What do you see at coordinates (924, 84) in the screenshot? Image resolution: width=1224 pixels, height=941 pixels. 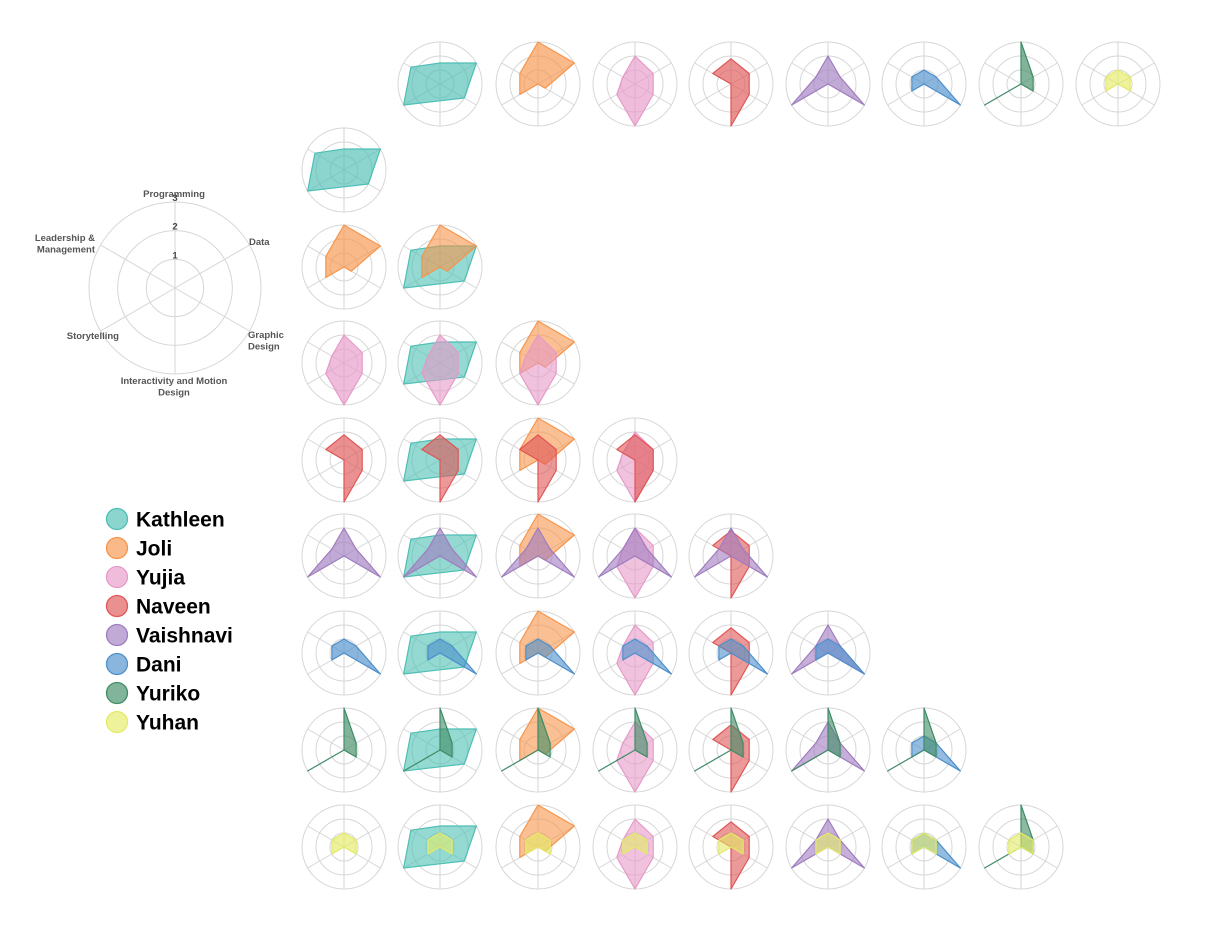 I see `top-radar-dani` at bounding box center [924, 84].